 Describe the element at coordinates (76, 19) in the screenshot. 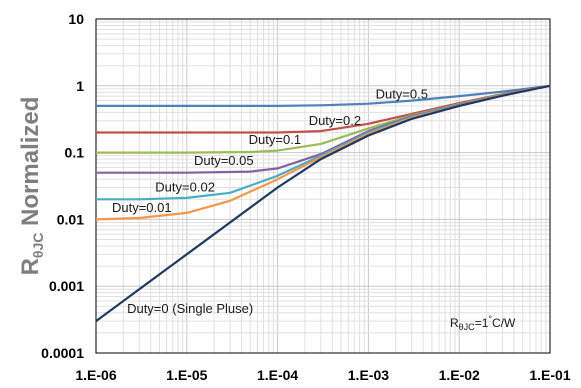

I see `y-tick-label: 10` at that location.